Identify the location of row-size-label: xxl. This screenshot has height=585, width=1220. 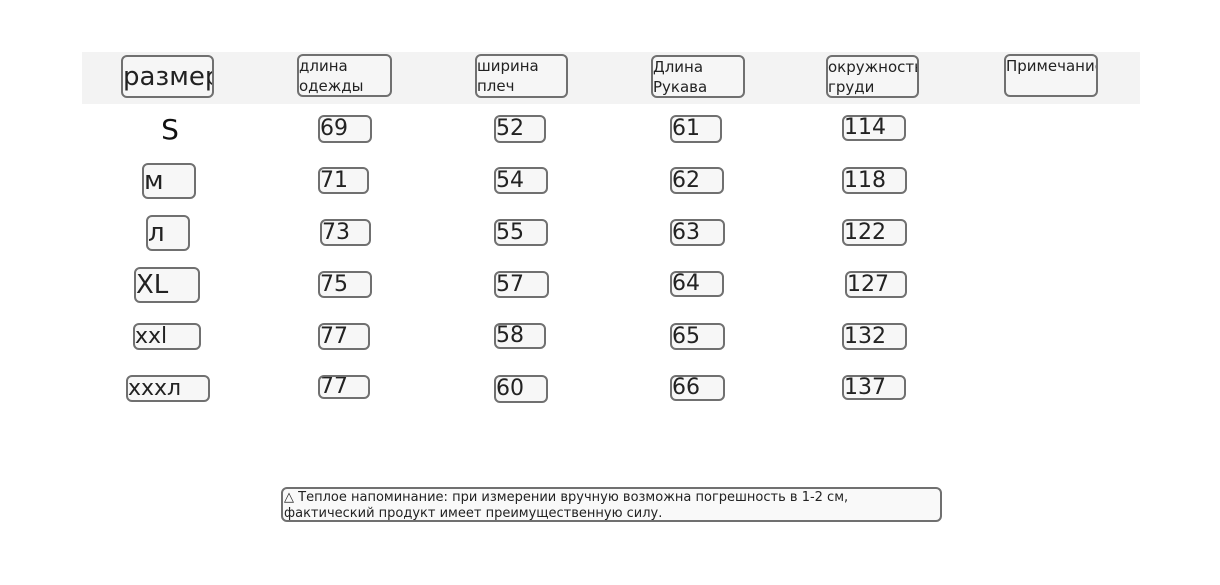
(167, 336).